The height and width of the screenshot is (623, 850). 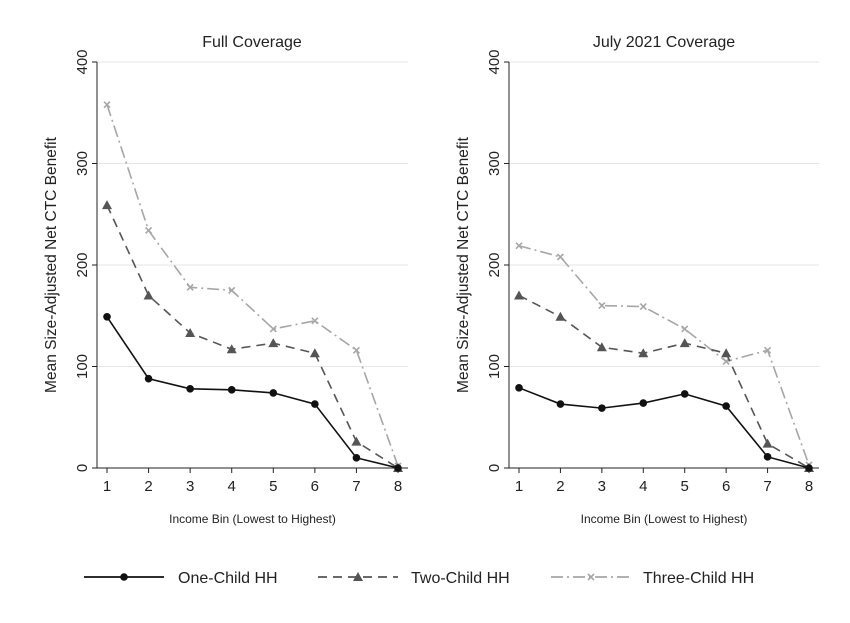 What do you see at coordinates (460, 578) in the screenshot?
I see `legend-label-two: Two-Child HH` at bounding box center [460, 578].